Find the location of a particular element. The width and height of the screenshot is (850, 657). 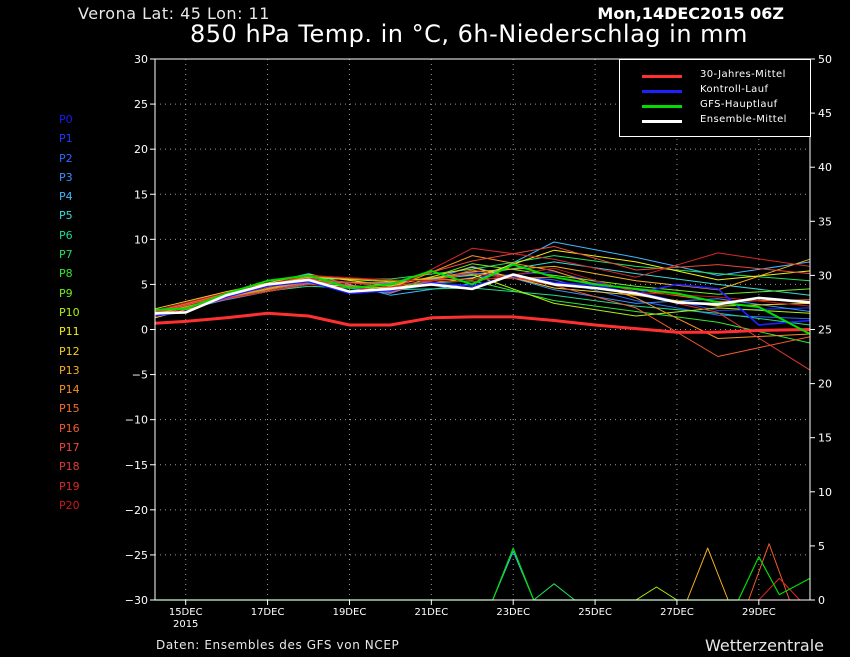

data-source-note: Daten: Ensembles des GFS von NCEP is located at coordinates (277, 645).